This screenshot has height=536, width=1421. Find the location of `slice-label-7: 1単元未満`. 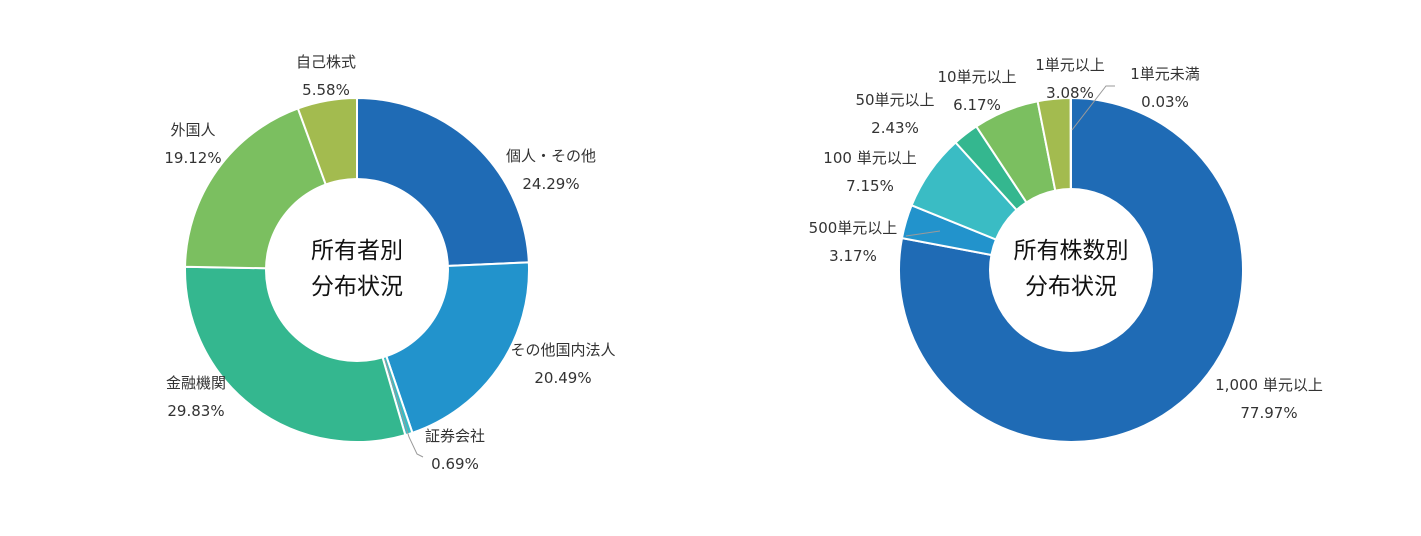

slice-label-7: 1単元未満 is located at coordinates (1165, 74).